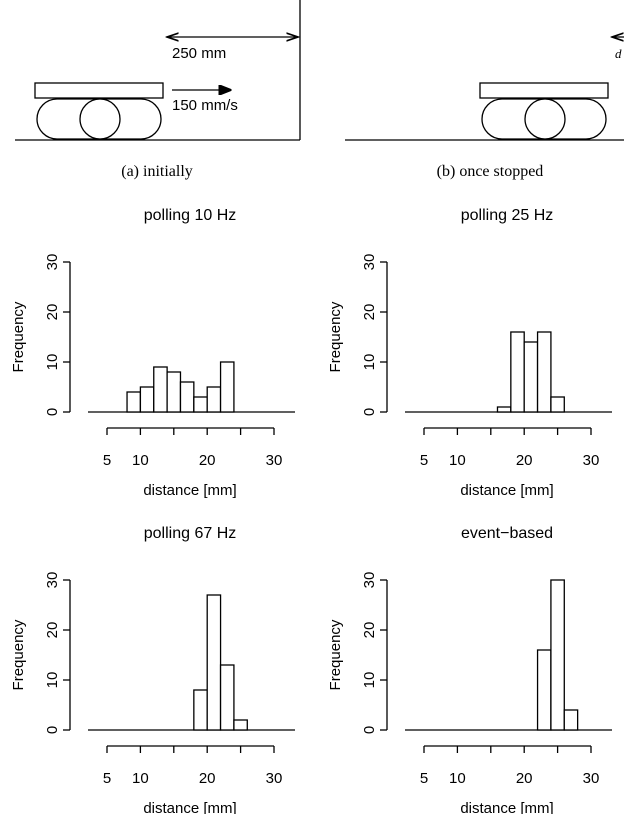  I want to click on caption: (a) initially, so click(157, 171).